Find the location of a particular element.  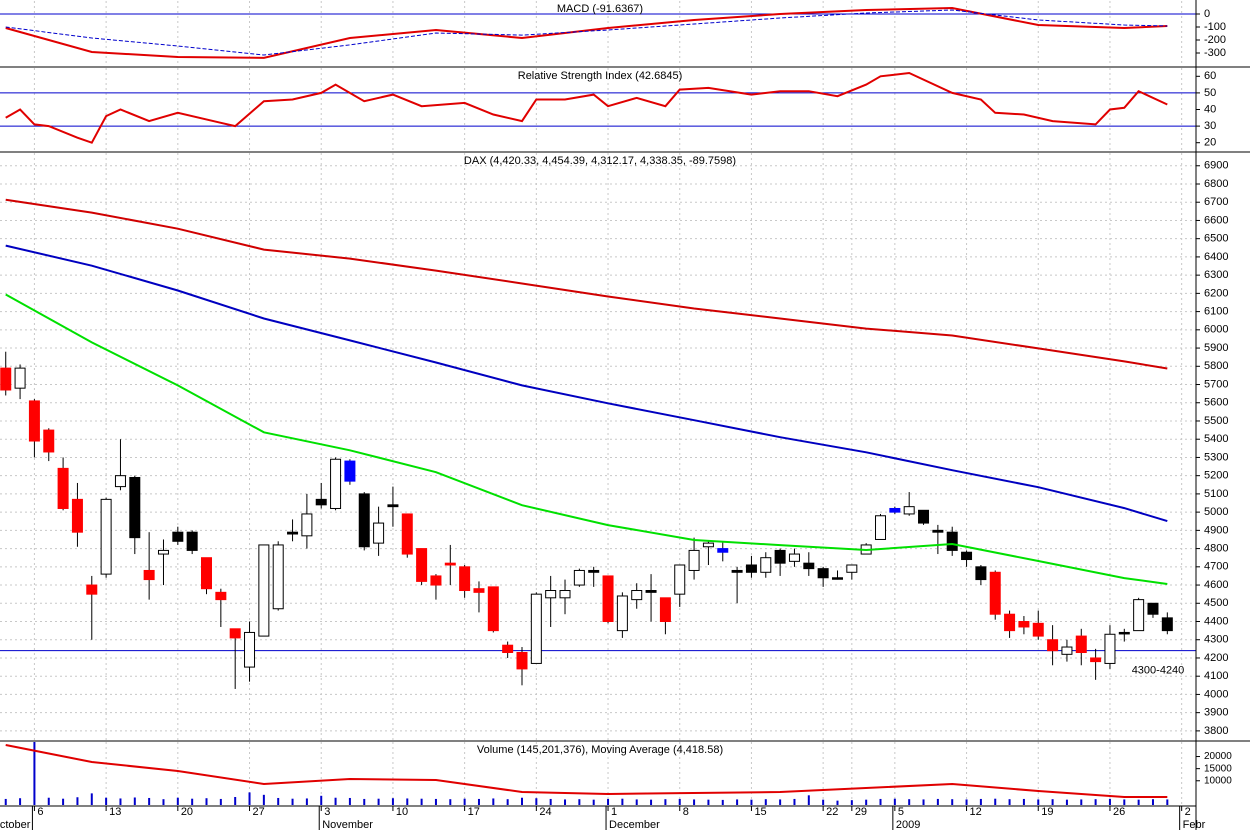

month-label: Febr is located at coordinates (1194, 824).